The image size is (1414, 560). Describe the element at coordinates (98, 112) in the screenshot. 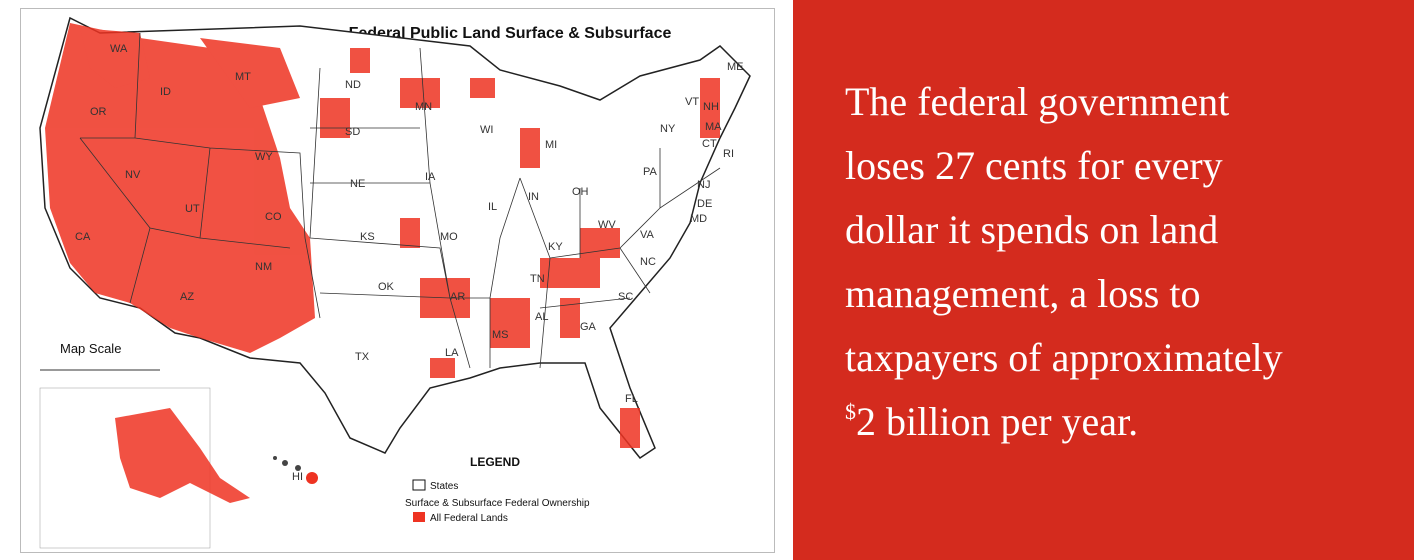

I see `state-label: OR` at that location.